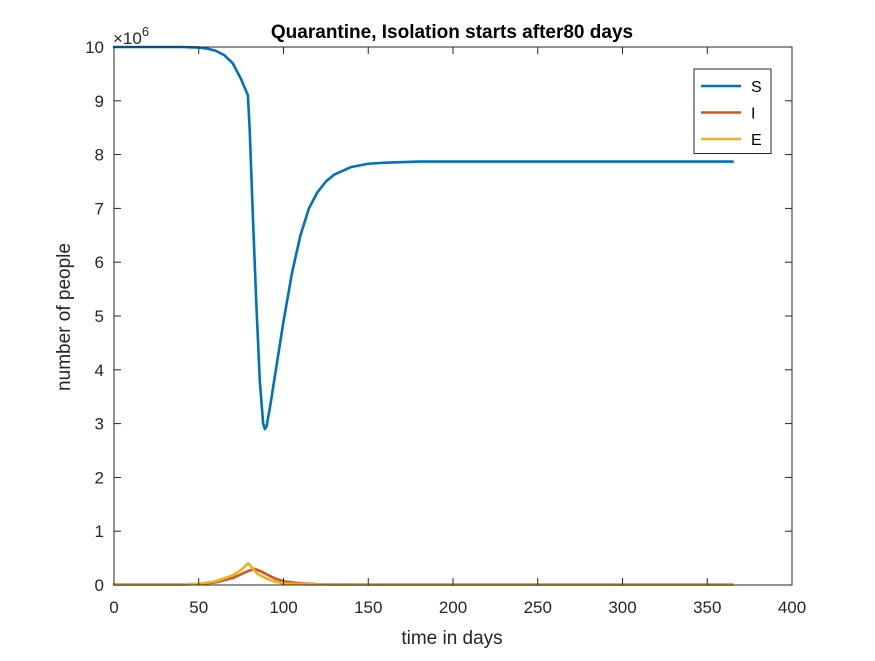  What do you see at coordinates (756, 140) in the screenshot?
I see `legend-label-E: E` at bounding box center [756, 140].